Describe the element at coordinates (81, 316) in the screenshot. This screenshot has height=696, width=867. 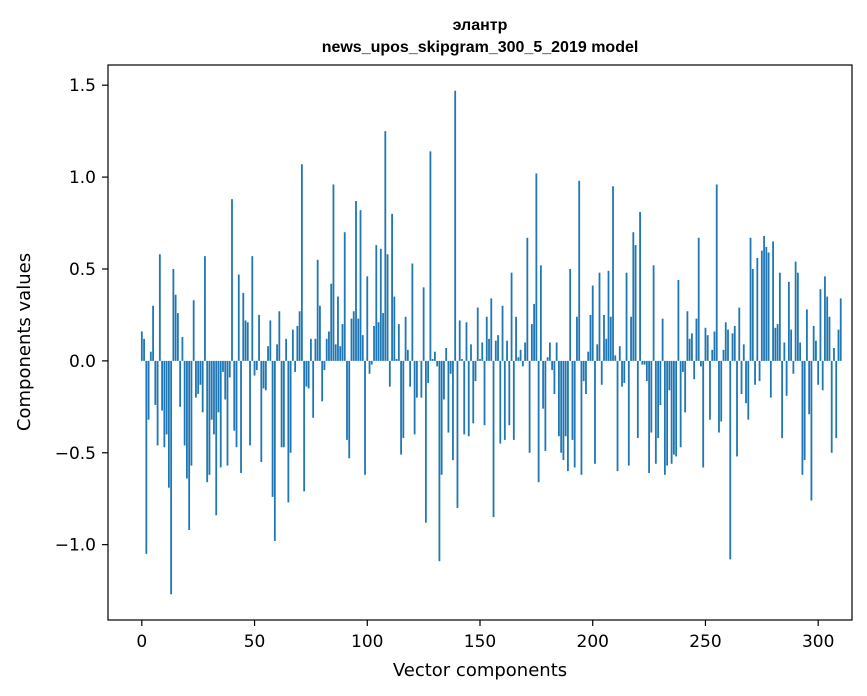
I see `y-axis-ticks: −1.0 −0.5 0.0 0.5 1.0 1.5` at that location.